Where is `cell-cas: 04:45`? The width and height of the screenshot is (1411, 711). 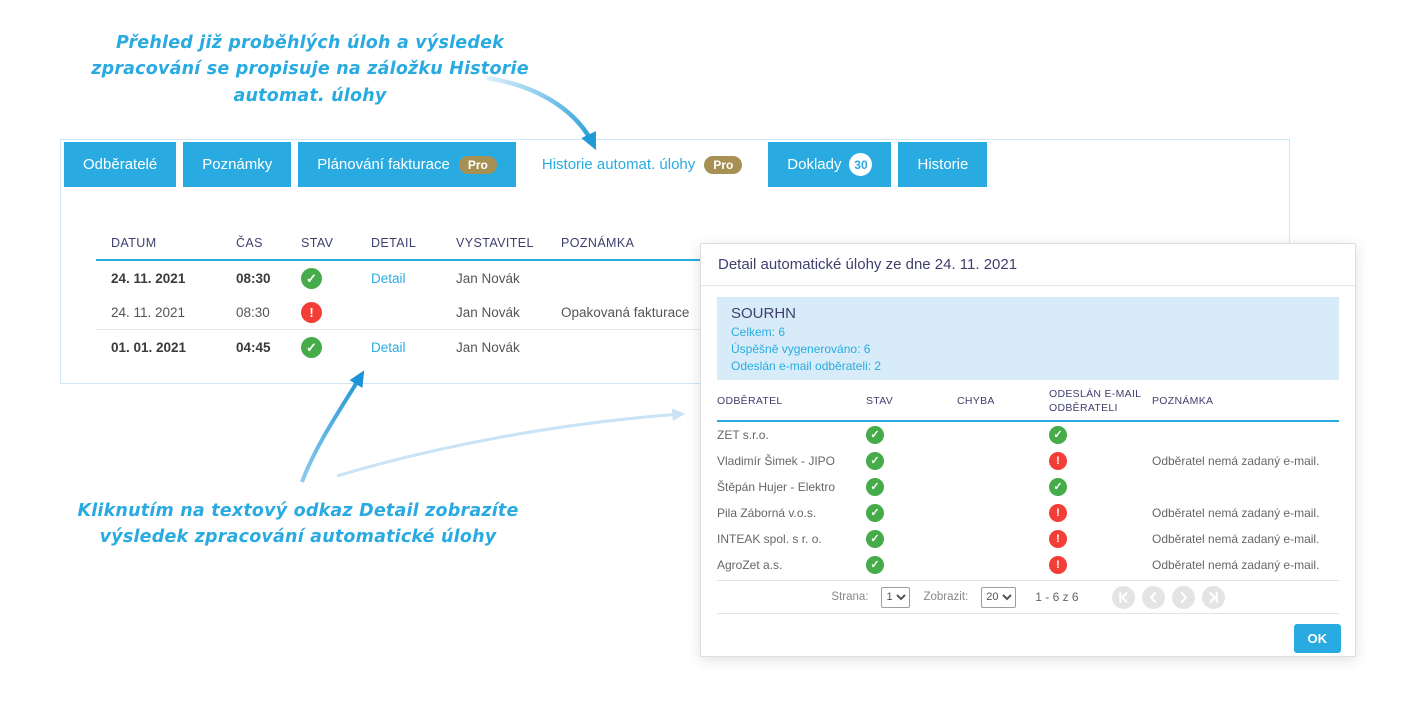 cell-cas: 04:45 is located at coordinates (253, 347).